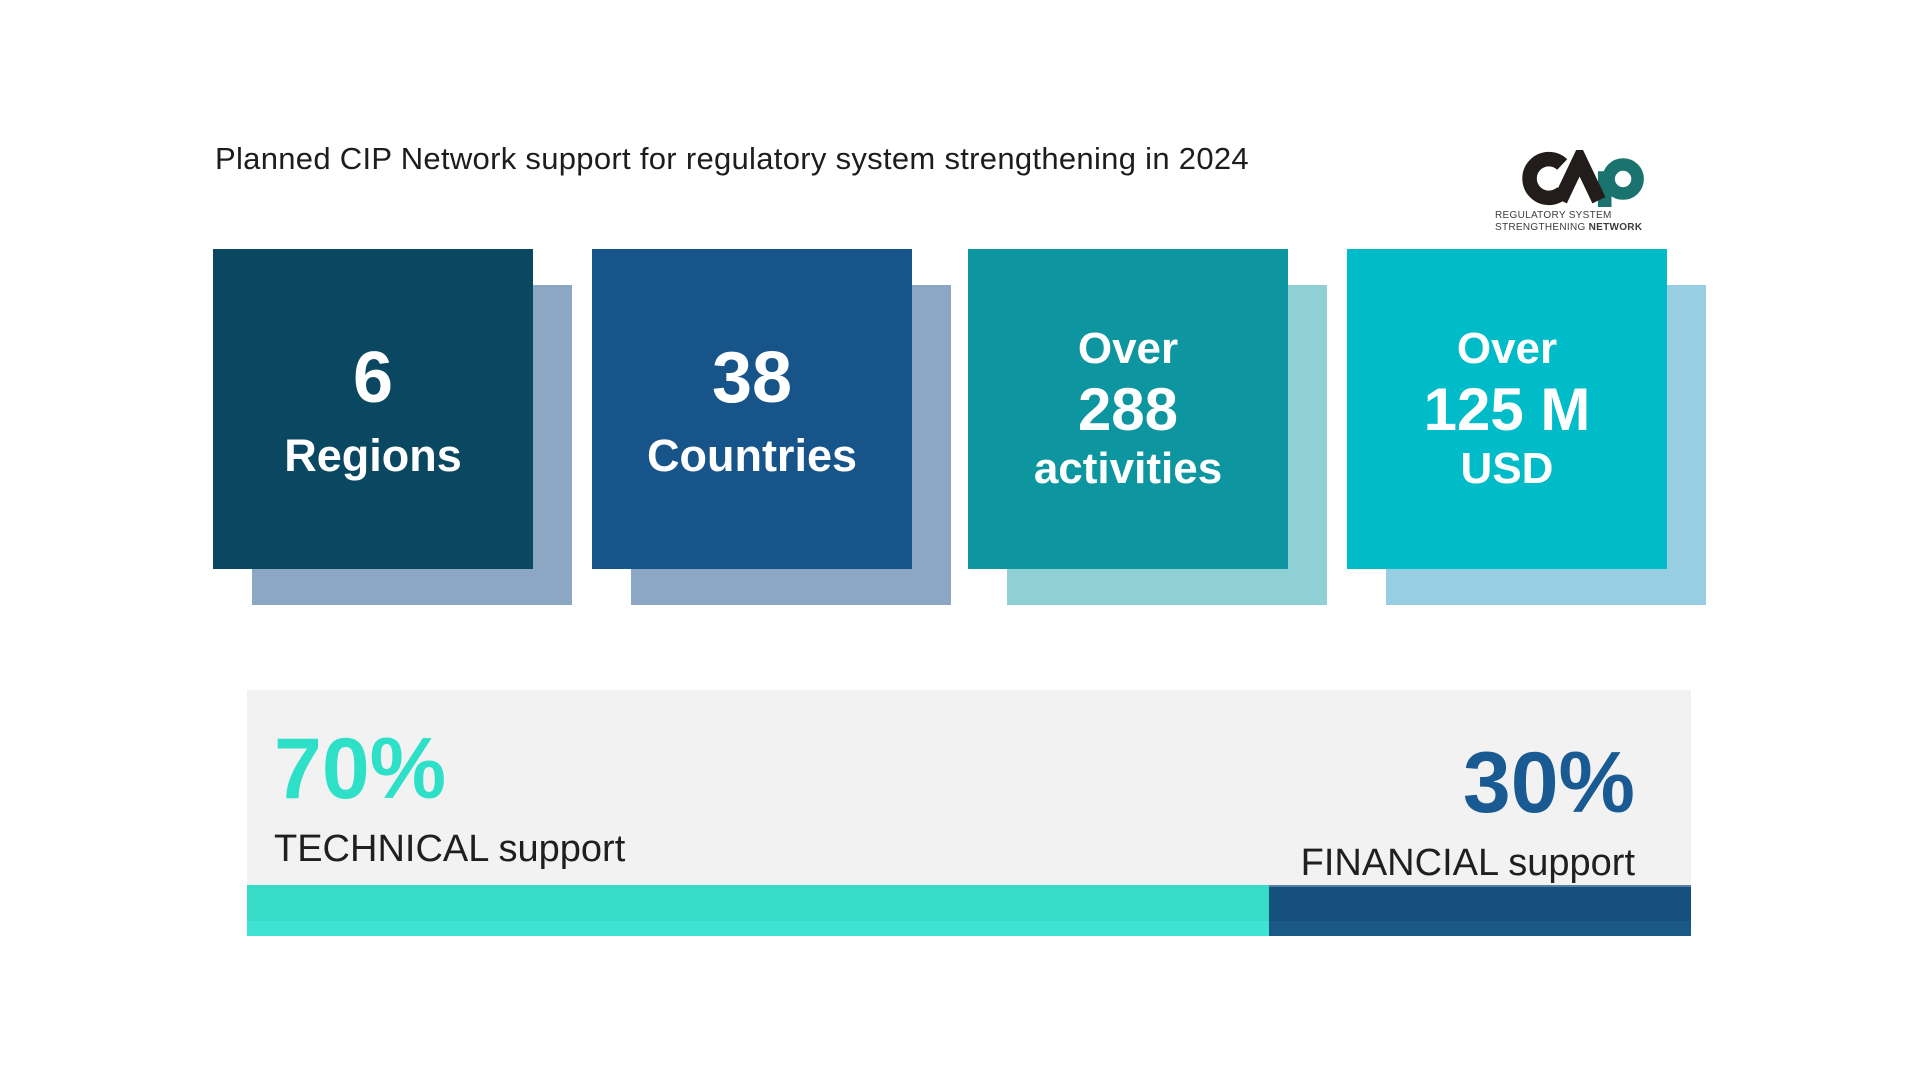 The image size is (1920, 1080). I want to click on stat-label: USD, so click(1507, 468).